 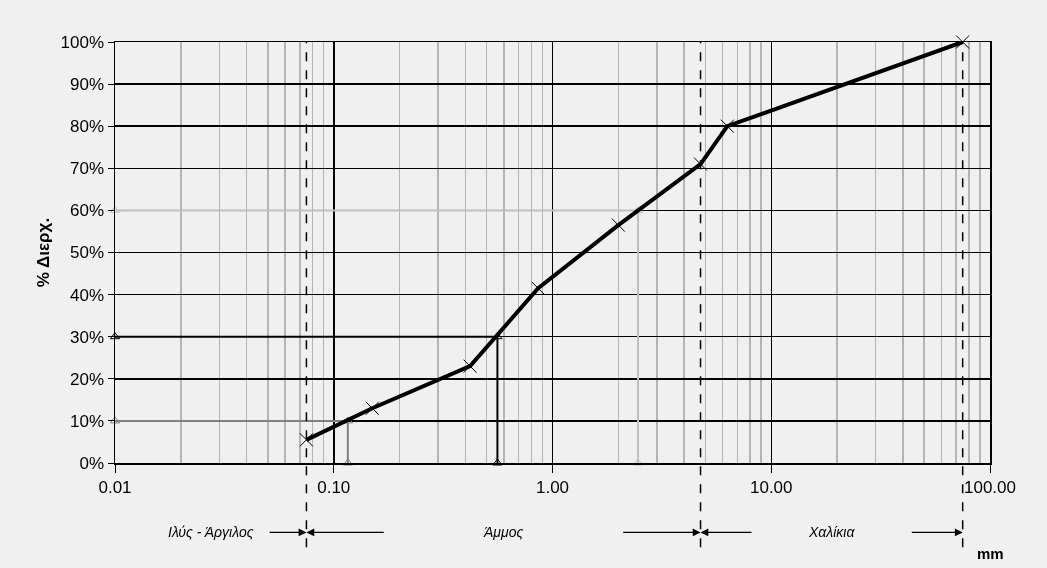 What do you see at coordinates (87, 295) in the screenshot?
I see `y-tick-label: 40%` at bounding box center [87, 295].